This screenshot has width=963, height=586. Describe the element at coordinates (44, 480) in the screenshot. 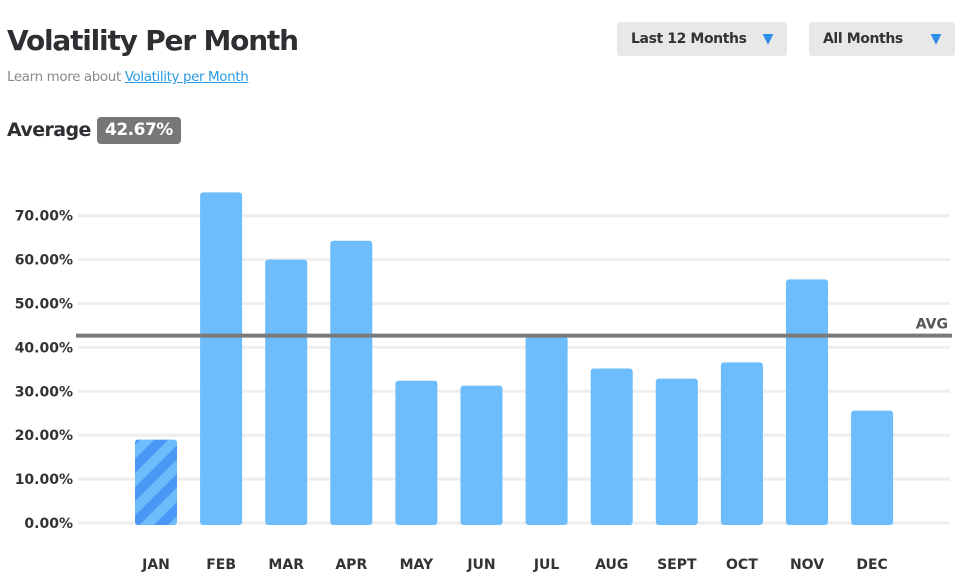

I see `y-tick-label: 10.00%` at that location.